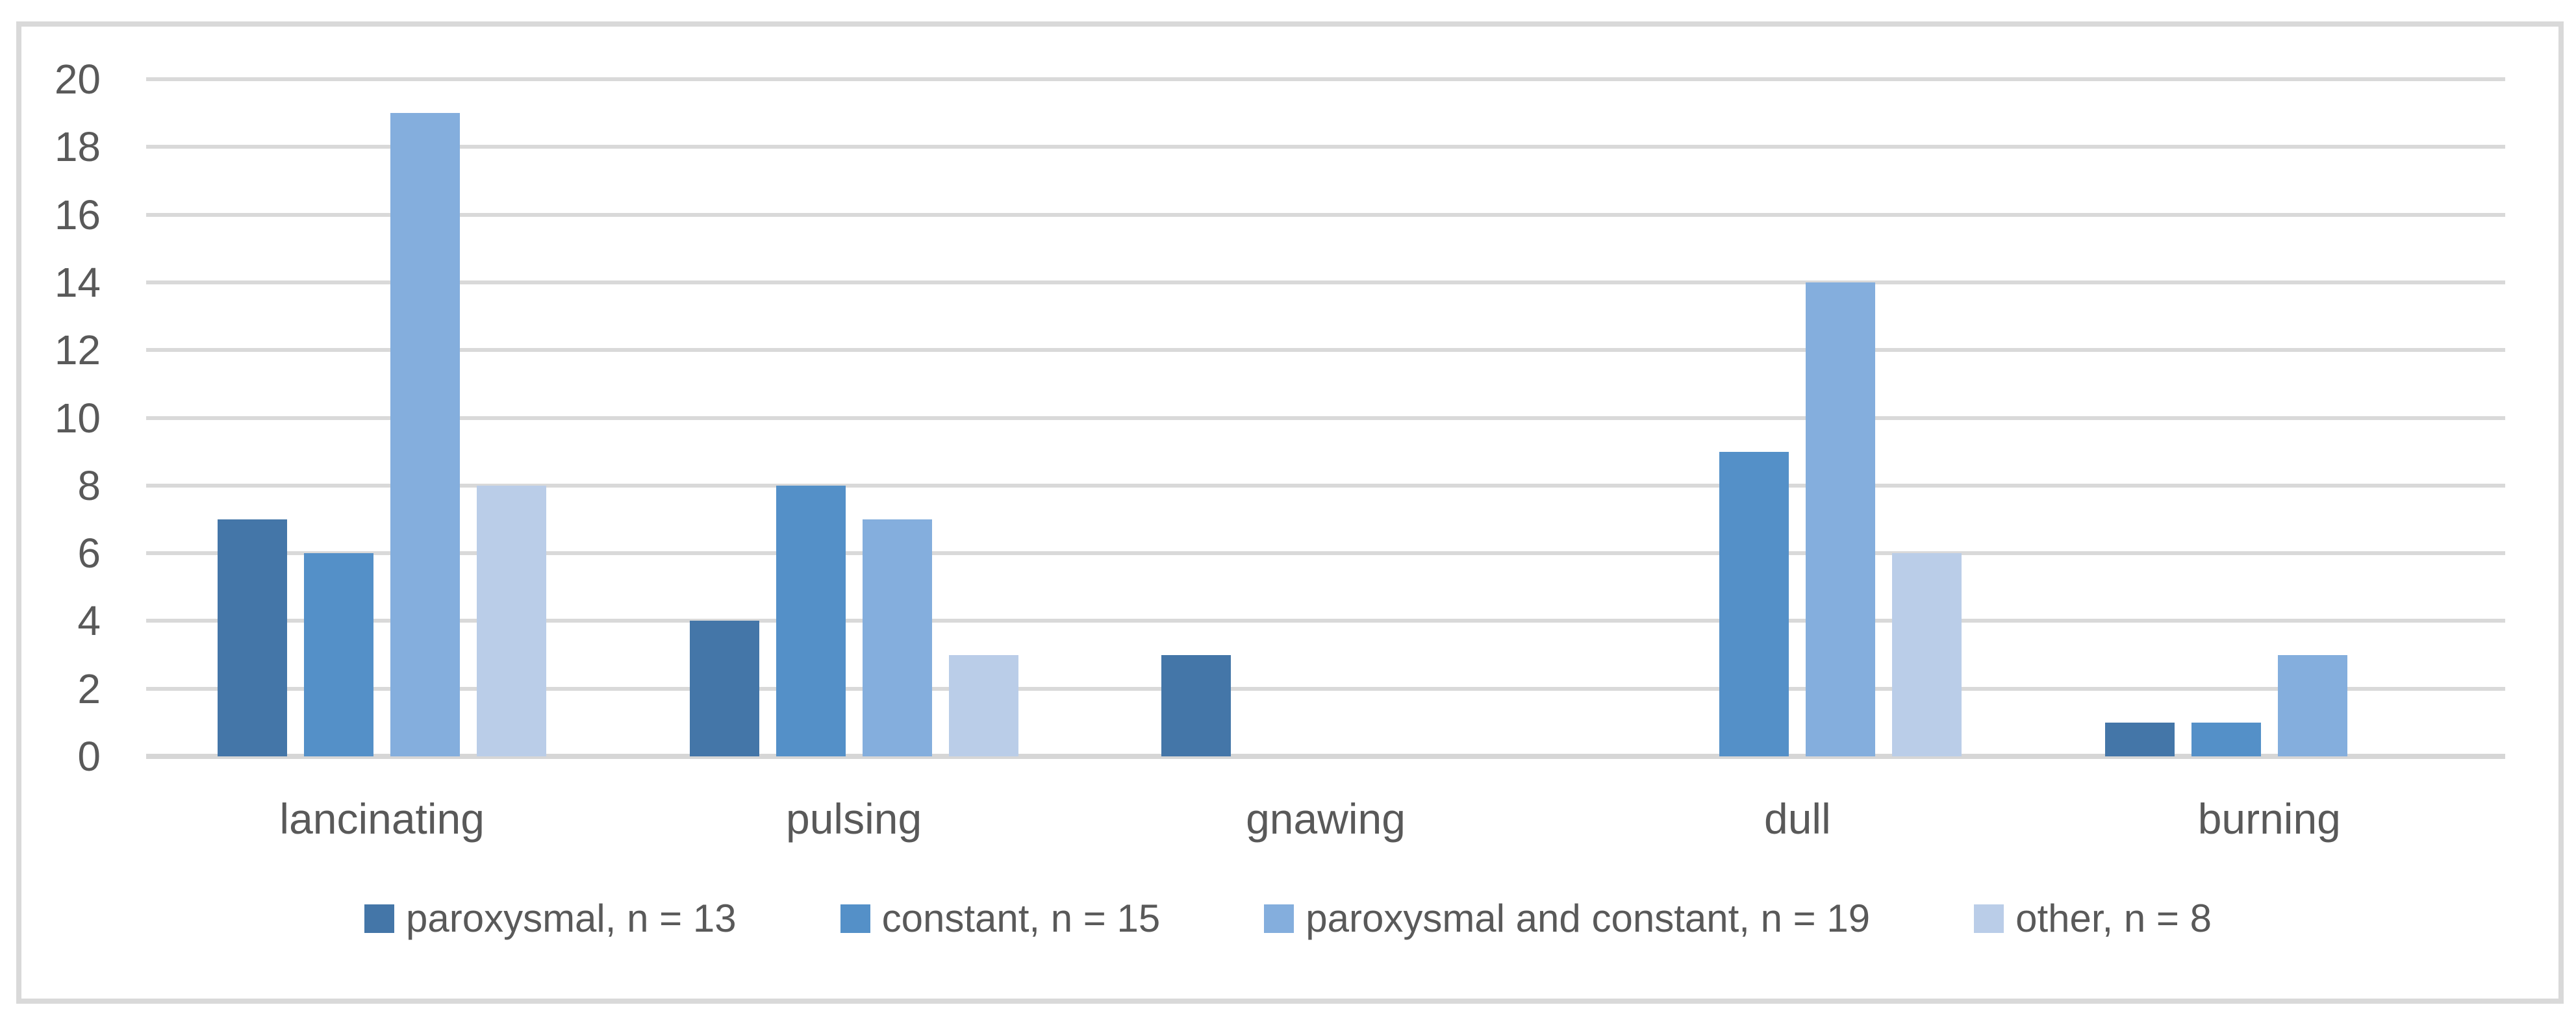 The image size is (2576, 1031). I want to click on x-axis-line, so click(1325, 756).